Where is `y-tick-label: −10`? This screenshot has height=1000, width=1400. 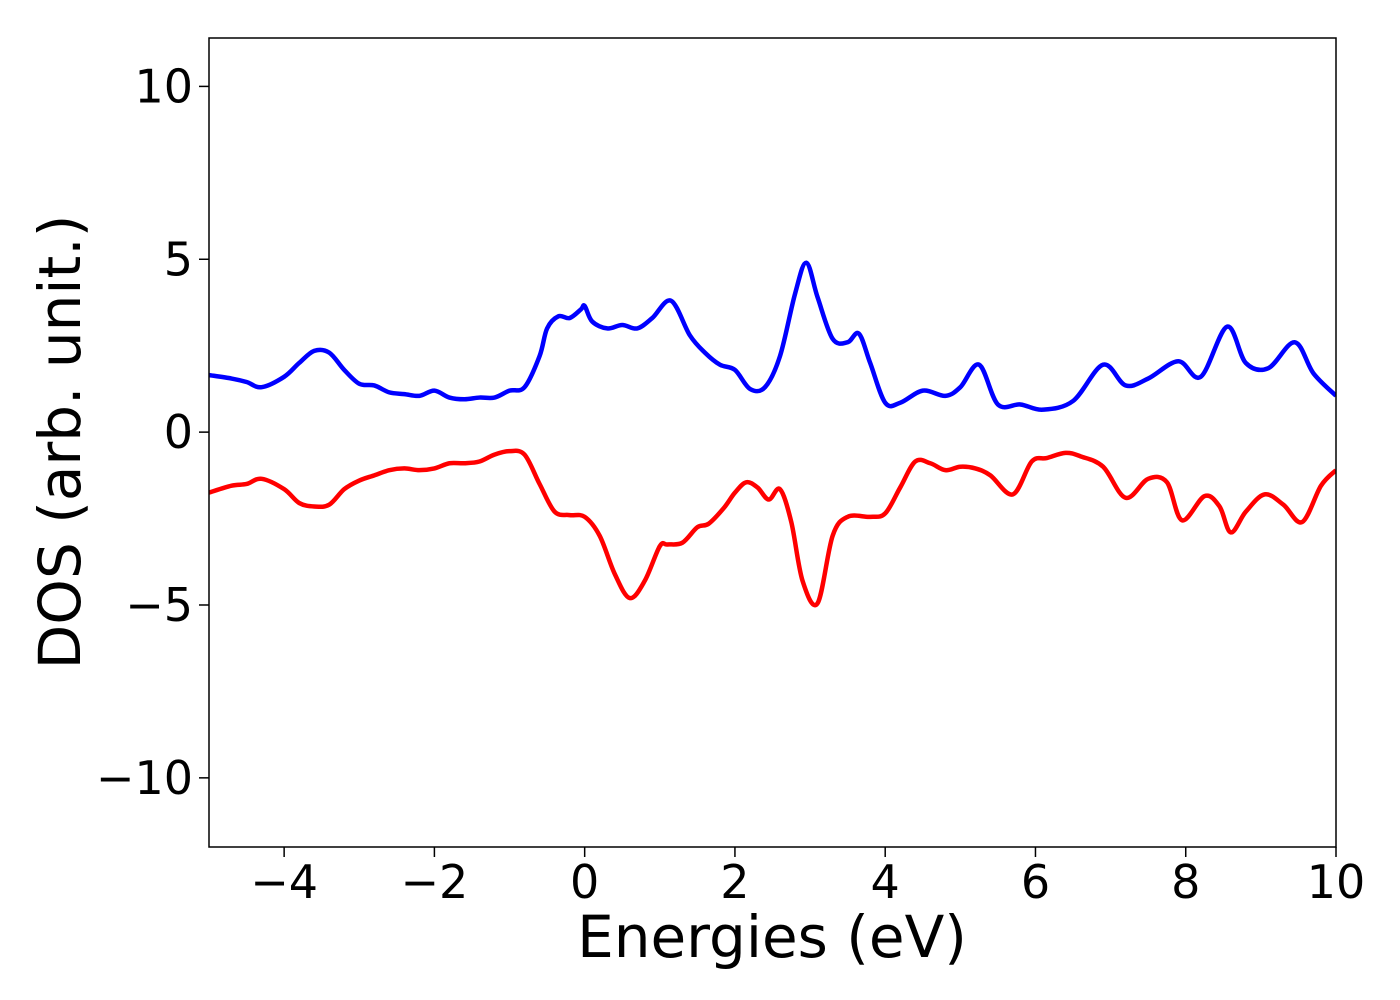 y-tick-label: −10 is located at coordinates (144, 778).